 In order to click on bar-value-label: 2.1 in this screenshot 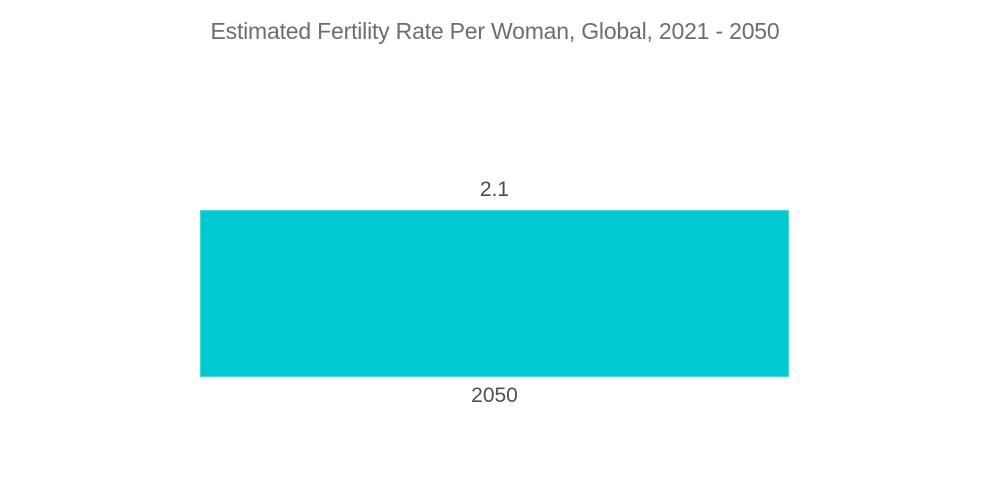, I will do `click(494, 189)`.